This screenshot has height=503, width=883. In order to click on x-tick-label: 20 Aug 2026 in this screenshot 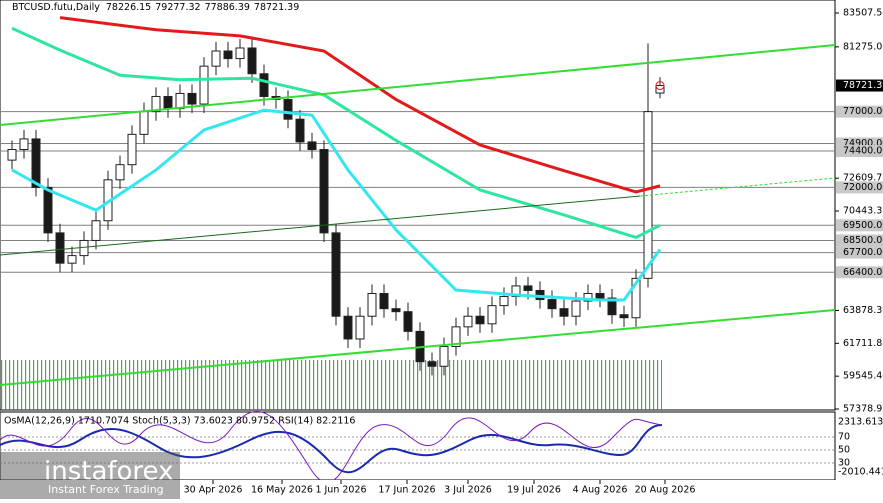, I will do `click(665, 490)`.